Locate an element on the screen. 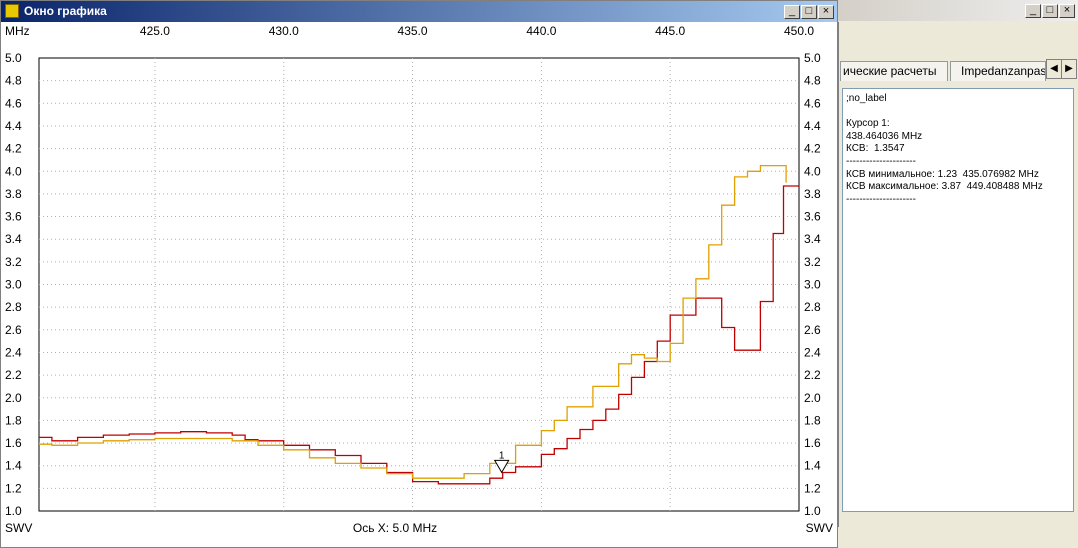 Image resolution: width=1078 pixels, height=548 pixels. y-tick-label-right: 1.0 is located at coordinates (812, 511).